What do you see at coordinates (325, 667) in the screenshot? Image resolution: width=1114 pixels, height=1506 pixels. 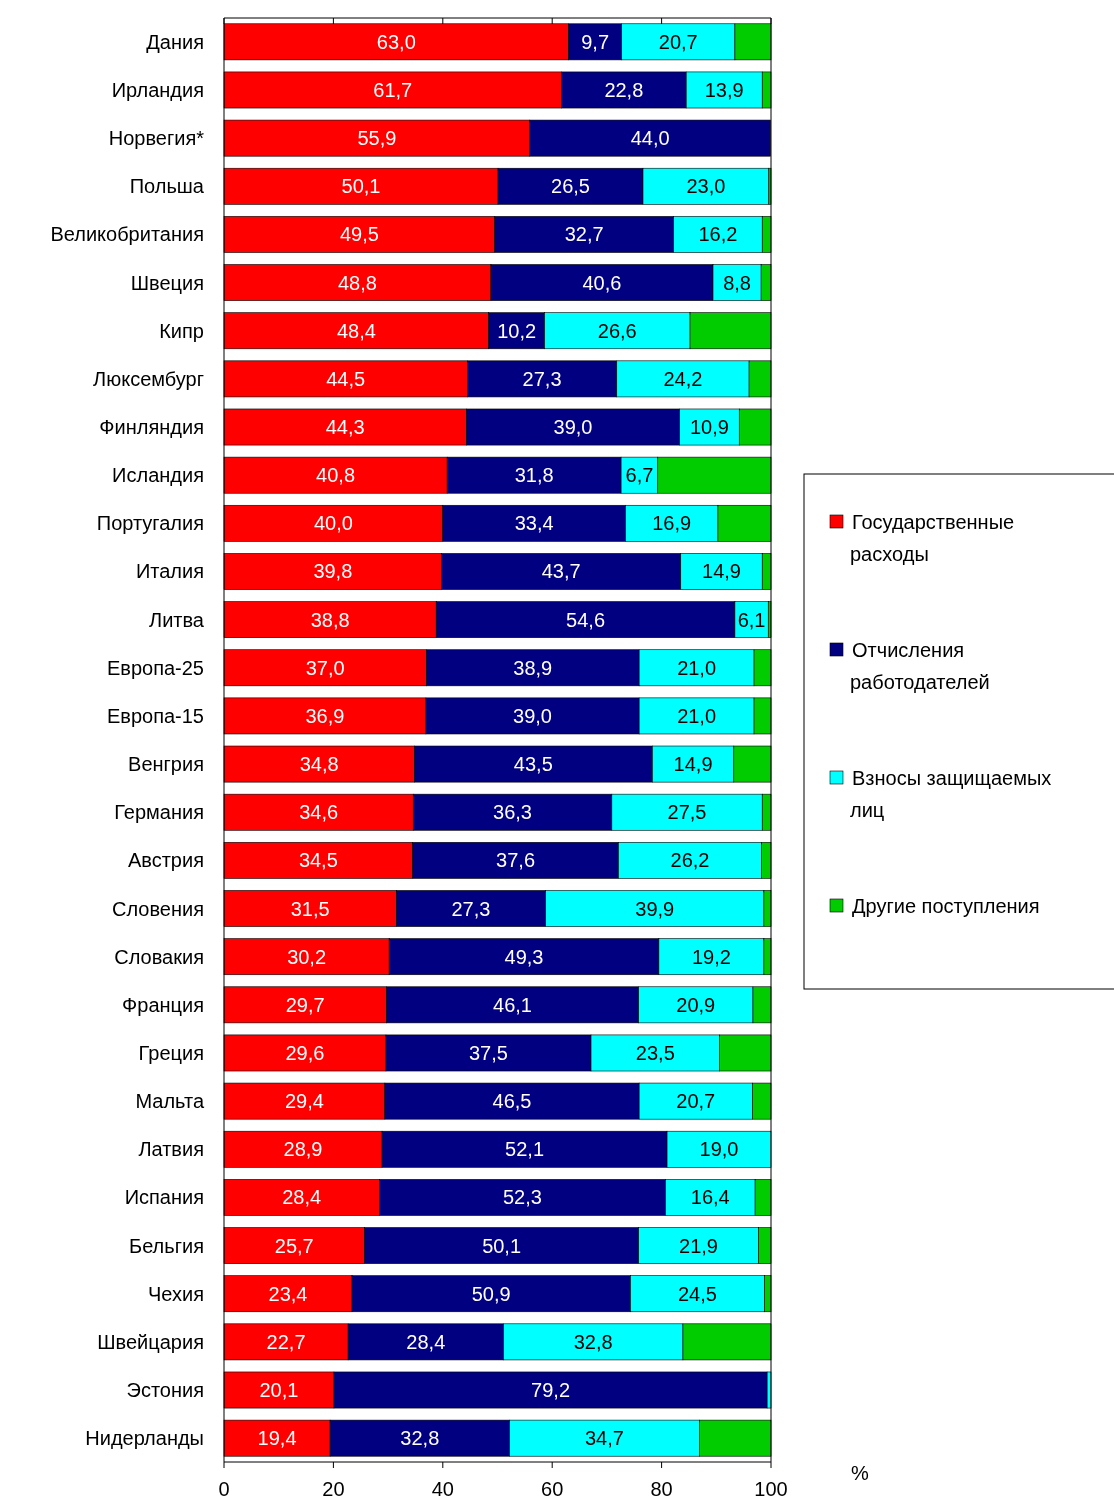 I see `data-label: 37,0` at bounding box center [325, 667].